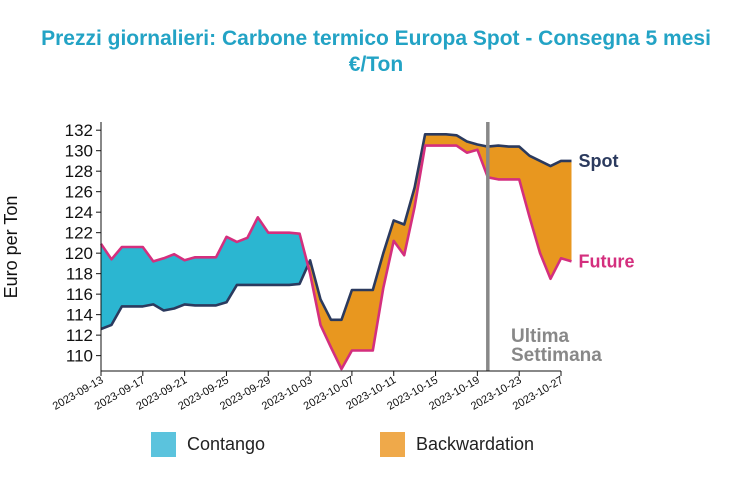 The height and width of the screenshot is (502, 752). What do you see at coordinates (376, 64) in the screenshot?
I see `chart-title-line2: €/Ton` at bounding box center [376, 64].